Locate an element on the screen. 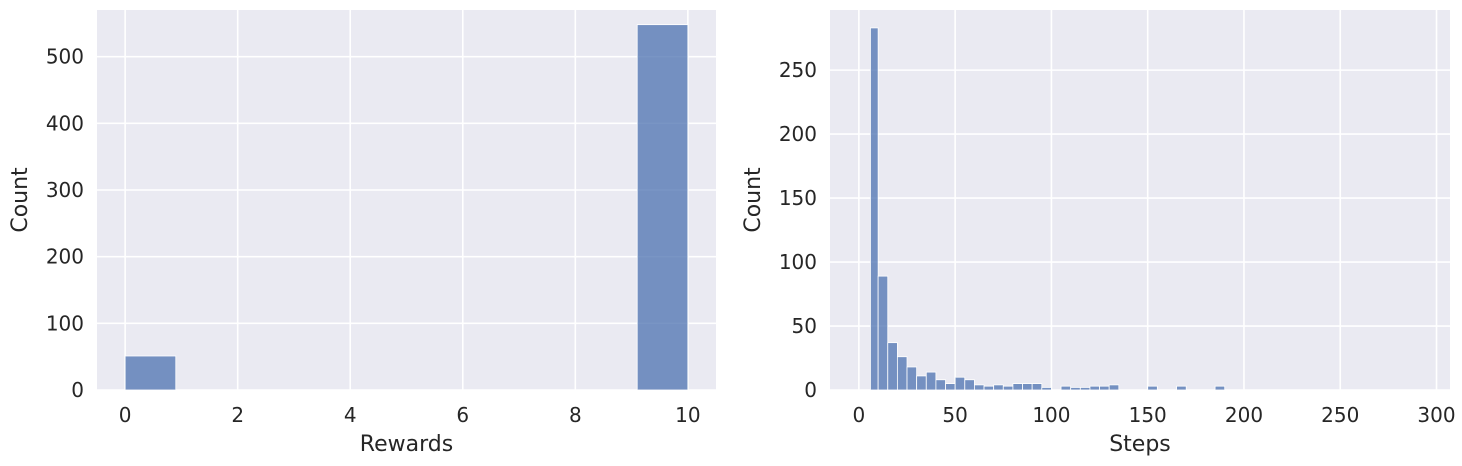  x-tick-label: 100 is located at coordinates (1051, 415).